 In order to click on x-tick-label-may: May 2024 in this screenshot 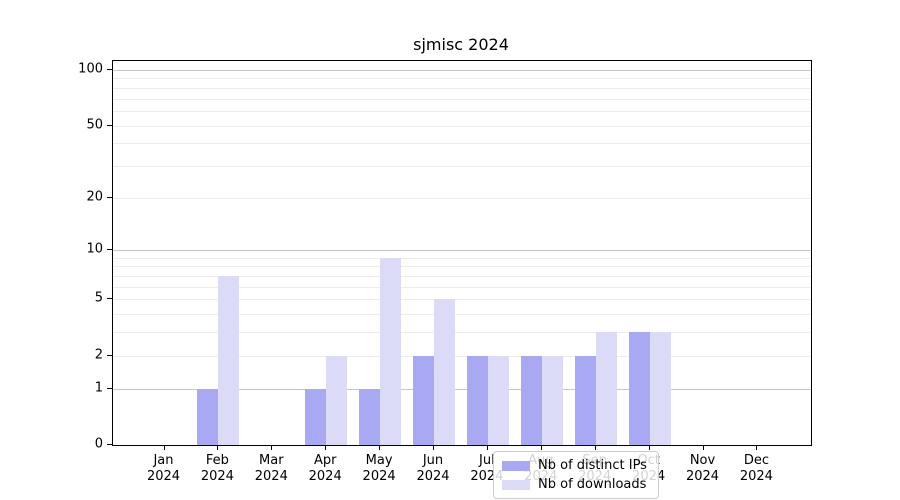, I will do `click(379, 468)`.